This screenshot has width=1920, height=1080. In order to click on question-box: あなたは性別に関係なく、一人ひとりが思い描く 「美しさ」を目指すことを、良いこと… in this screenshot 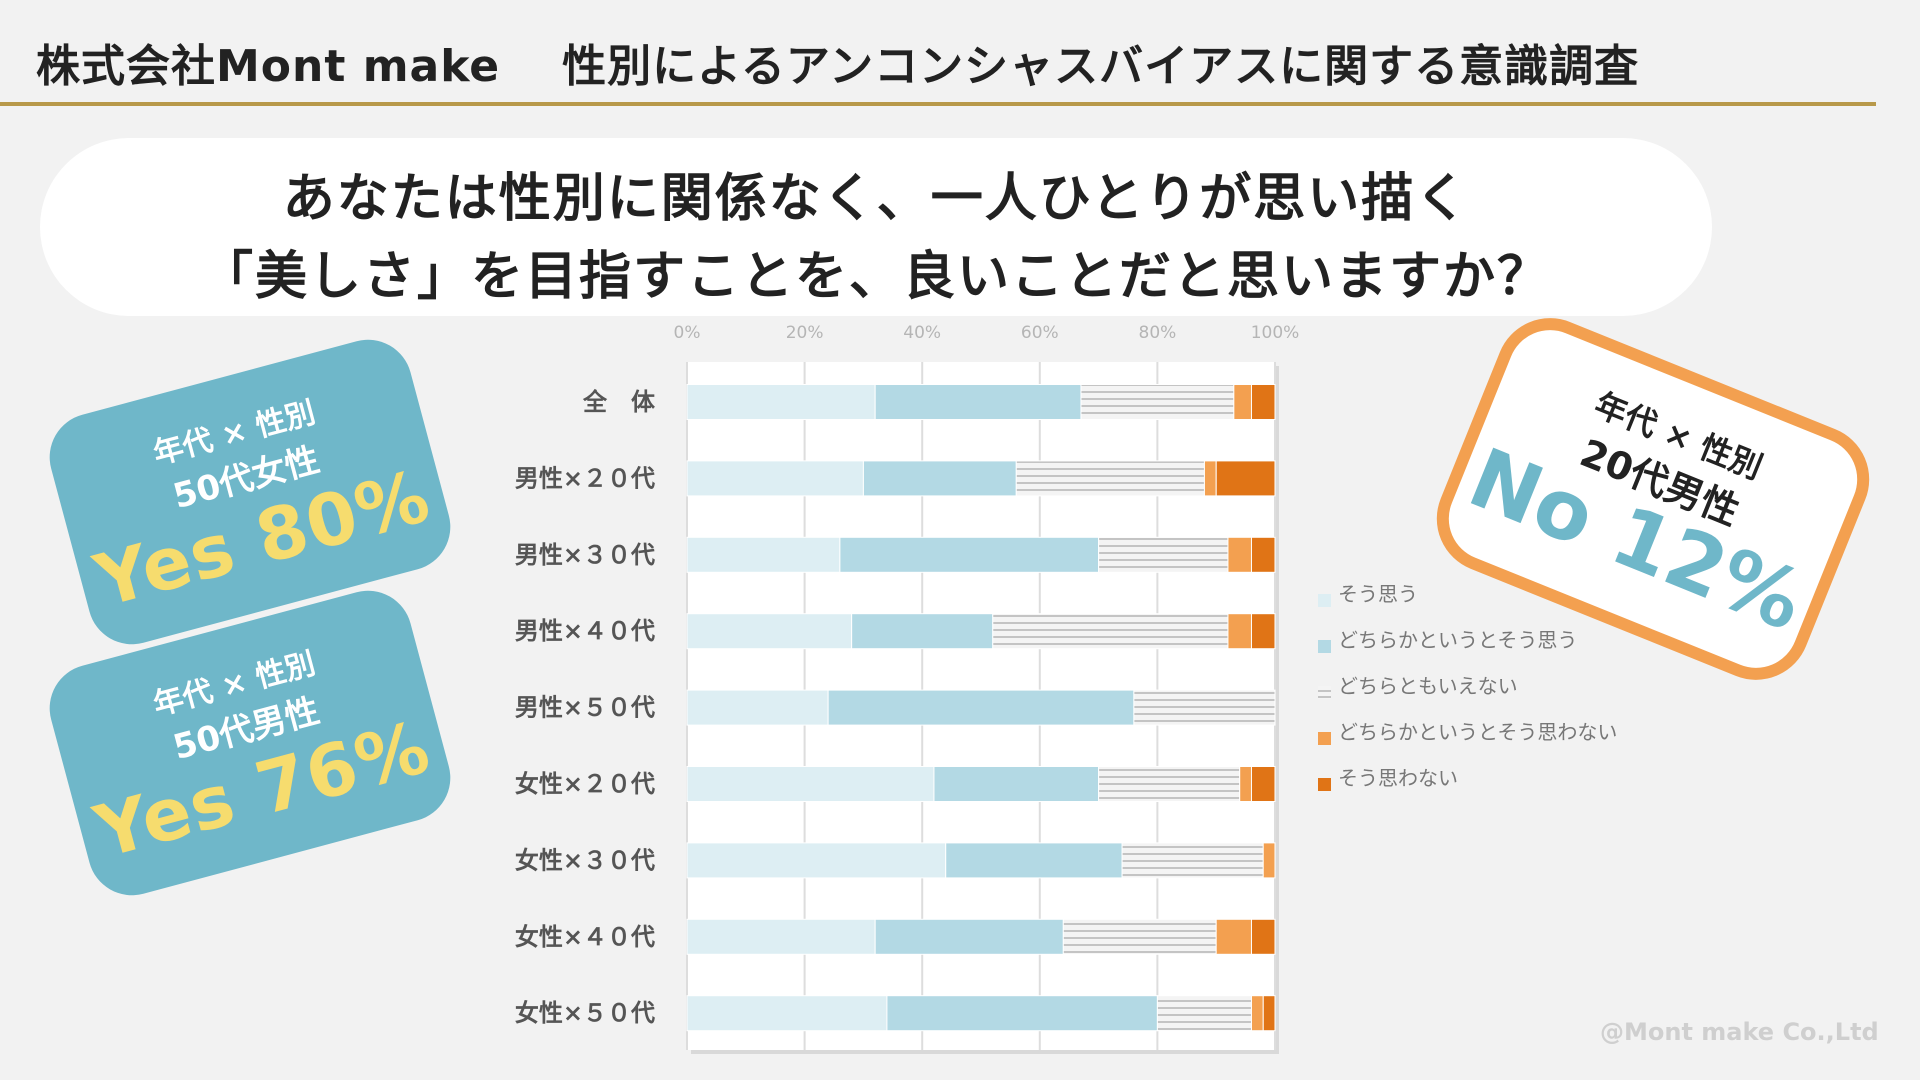, I will do `click(876, 227)`.